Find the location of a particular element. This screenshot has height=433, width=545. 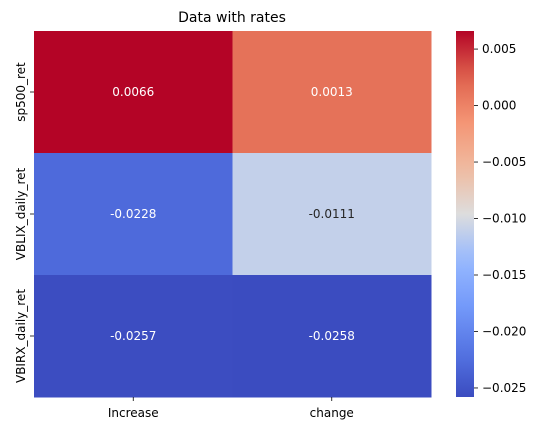

colorbar: 0.005 0.000 −0.005 −0.010 −0.015 −0.020 −0.025 is located at coordinates (491, 214).